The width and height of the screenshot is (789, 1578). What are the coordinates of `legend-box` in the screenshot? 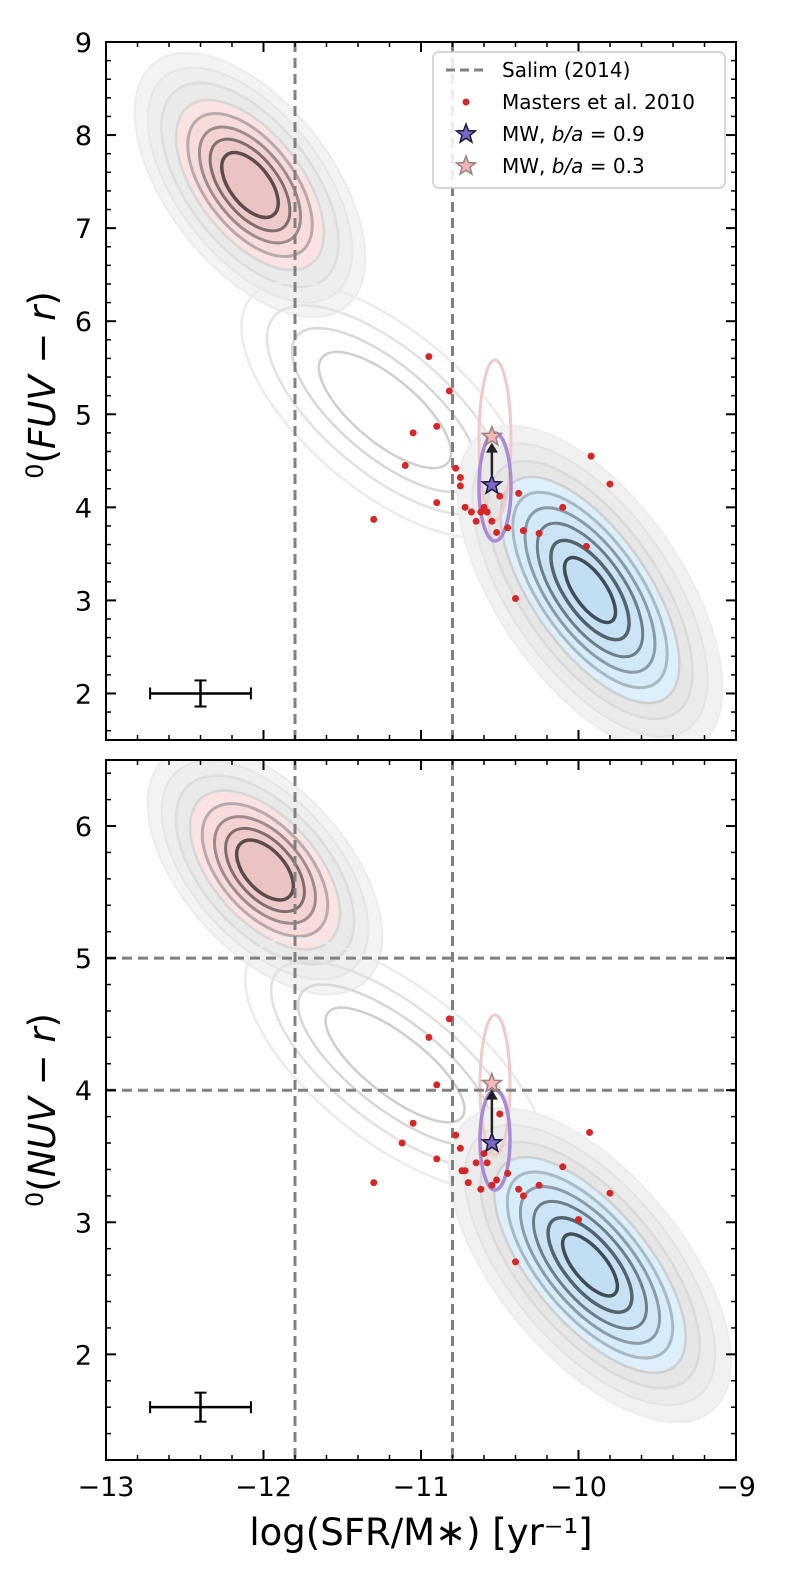 It's located at (579, 120).